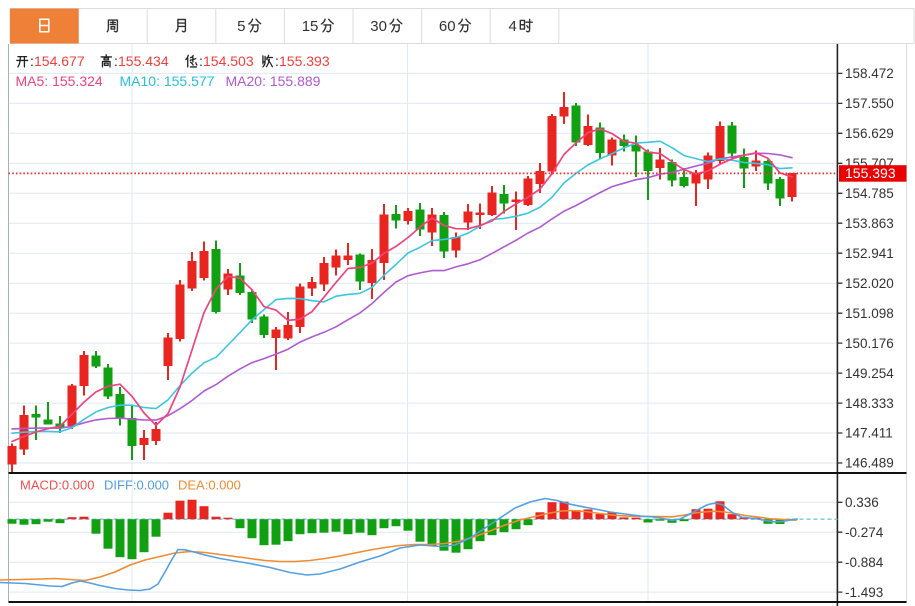 Image resolution: width=915 pixels, height=606 pixels. I want to click on svg-text: -1.493, so click(864, 592).